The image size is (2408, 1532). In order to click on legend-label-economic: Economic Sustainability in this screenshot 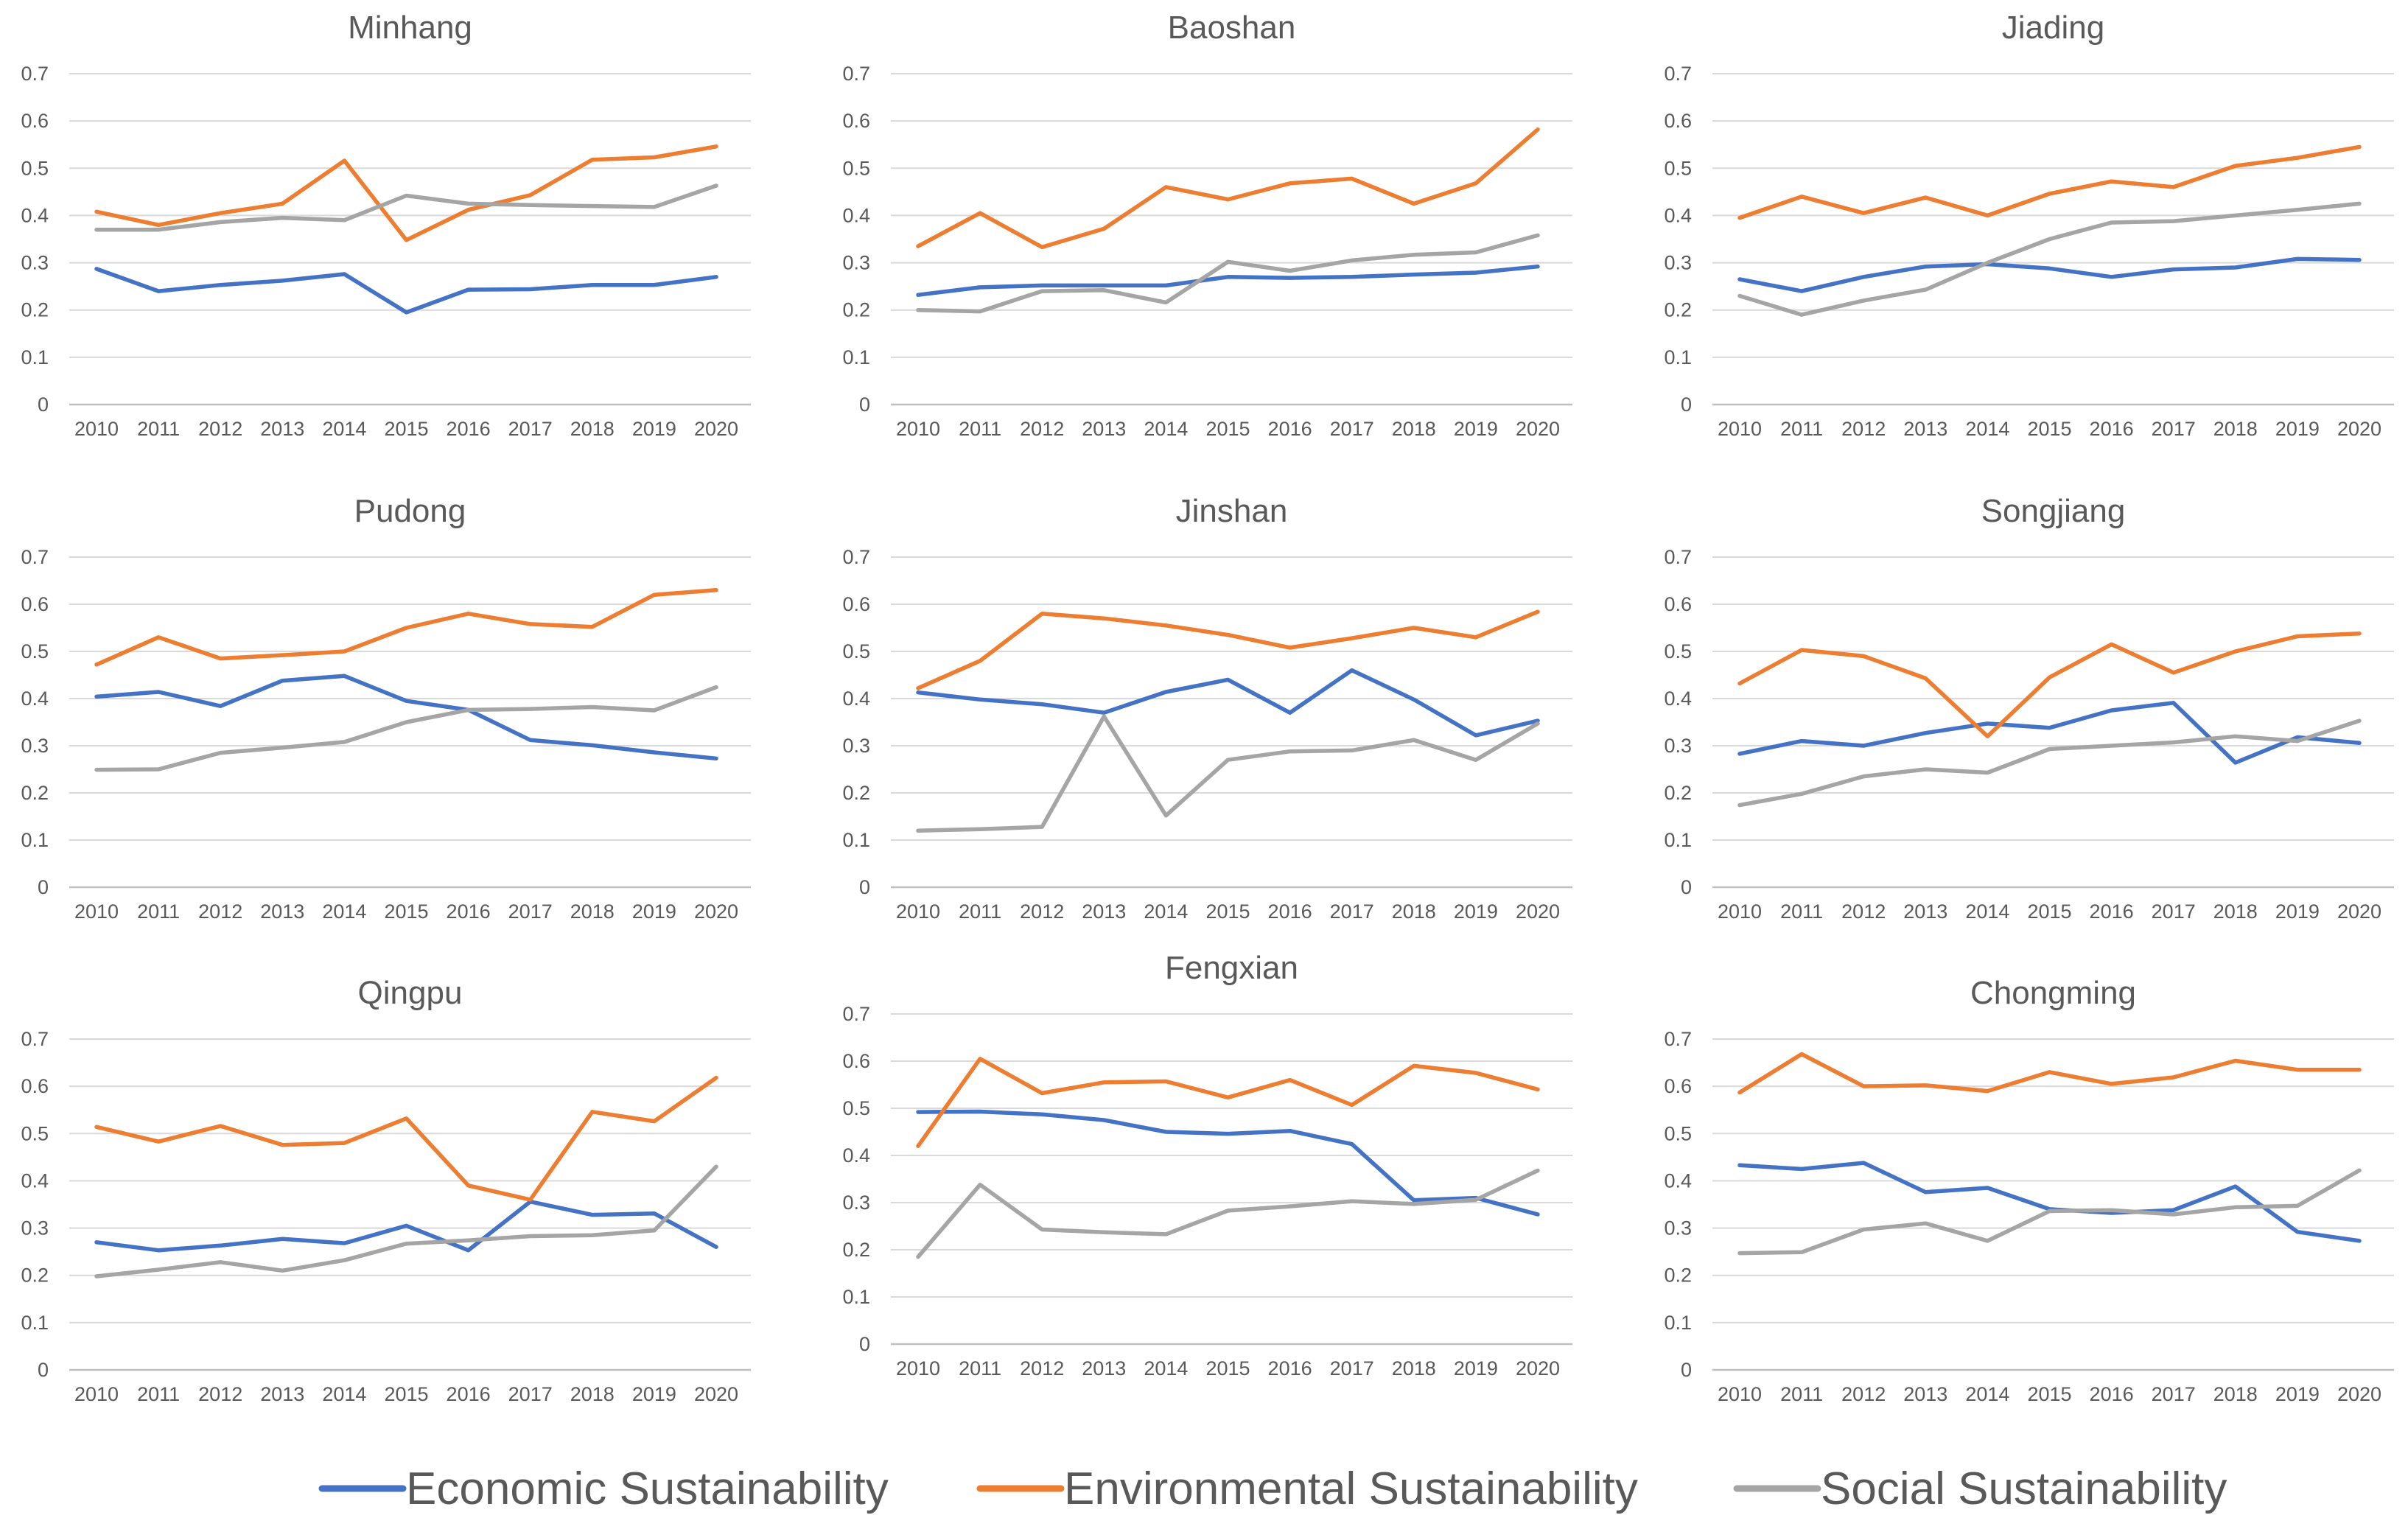, I will do `click(647, 1488)`.